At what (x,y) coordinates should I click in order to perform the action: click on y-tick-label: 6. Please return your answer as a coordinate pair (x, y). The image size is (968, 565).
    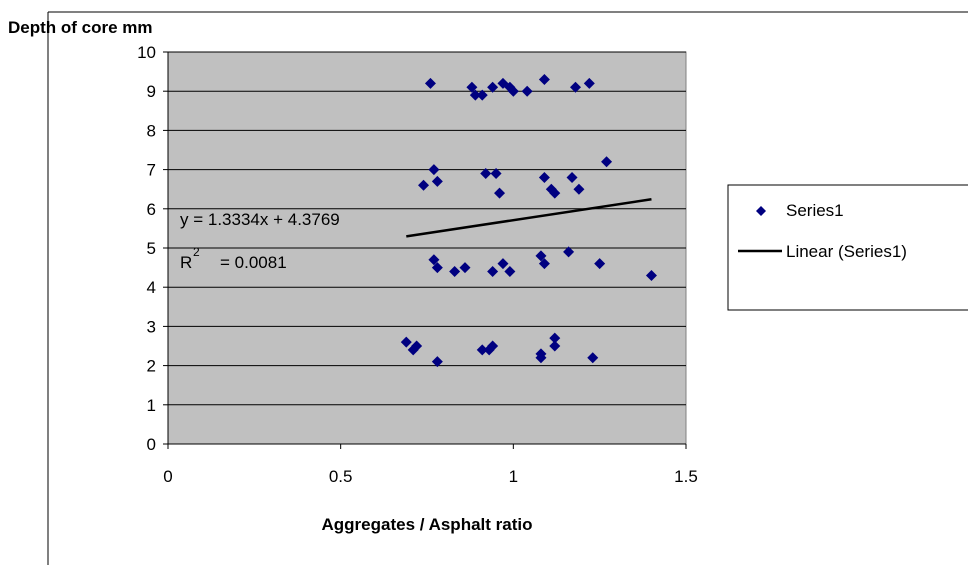
    Looking at the image, I should click on (151, 209).